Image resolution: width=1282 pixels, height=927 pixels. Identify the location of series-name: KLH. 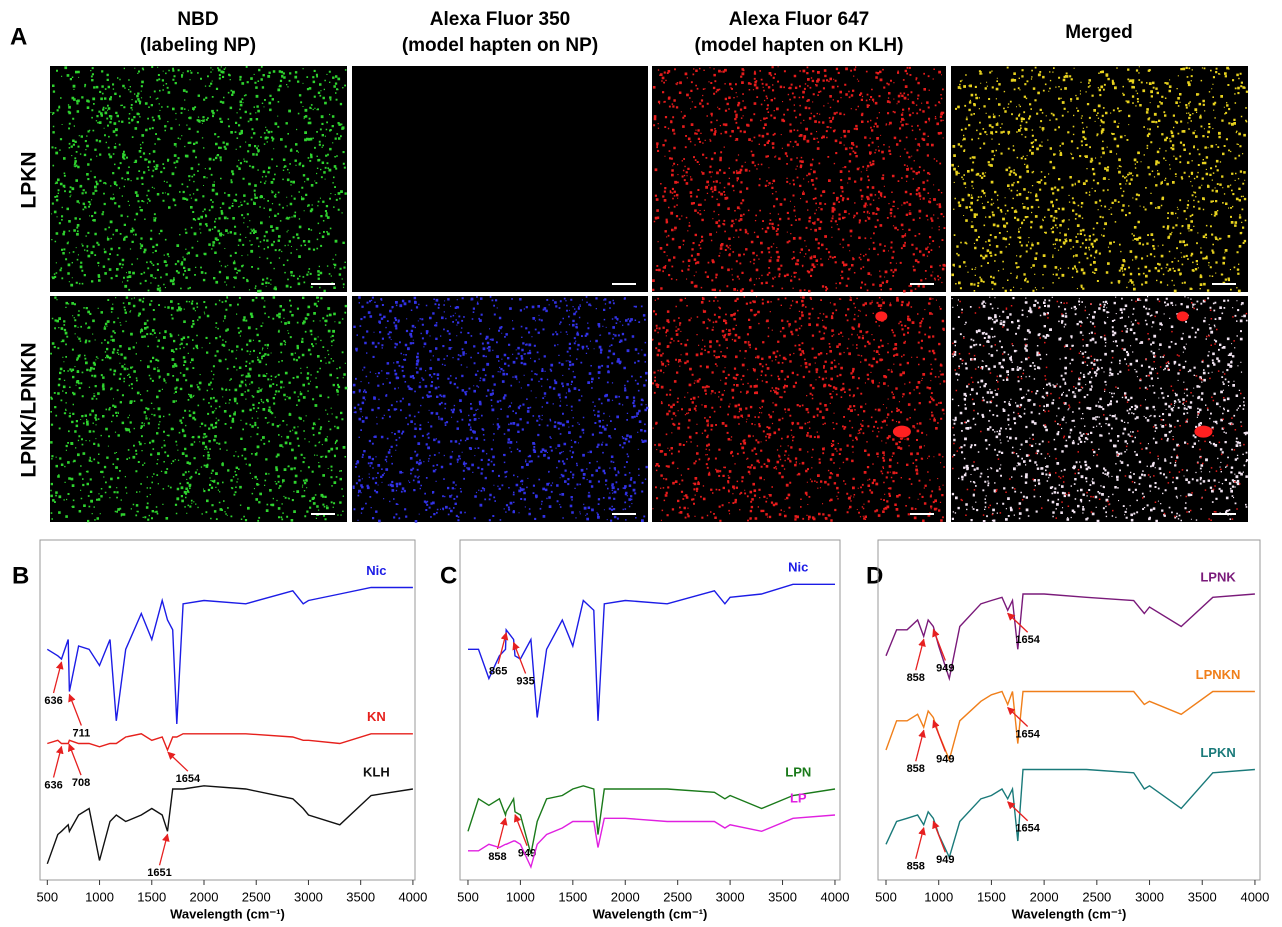
(376, 771).